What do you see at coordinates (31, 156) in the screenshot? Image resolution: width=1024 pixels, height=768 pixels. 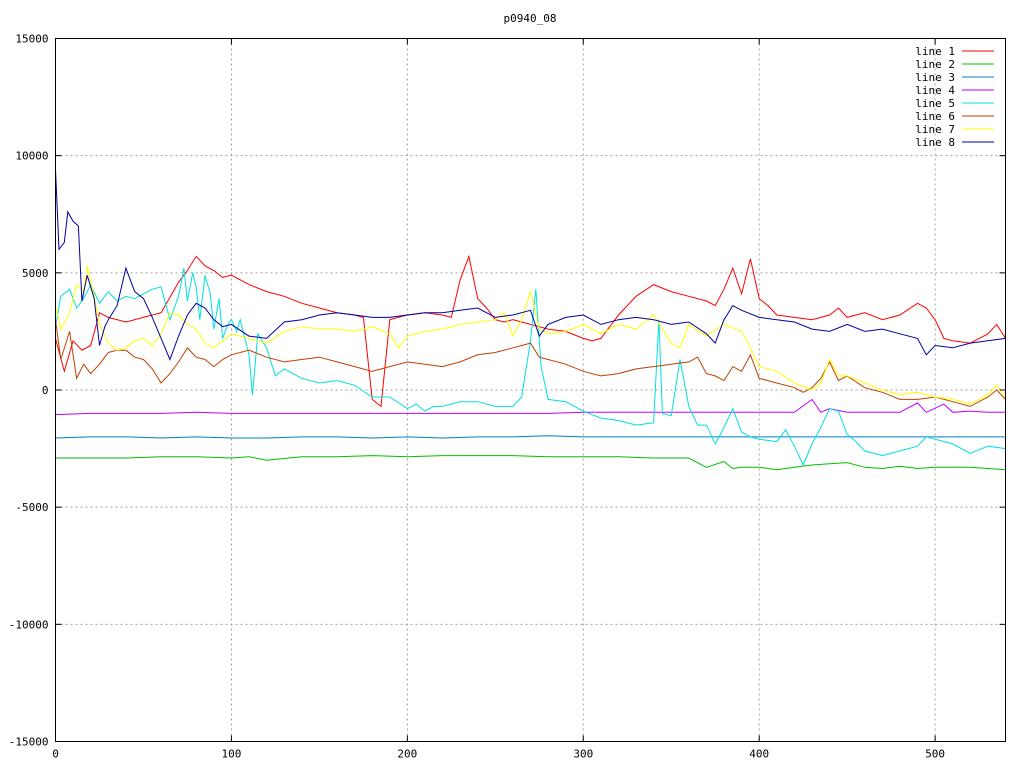 I see `y-tick-label: 10000` at bounding box center [31, 156].